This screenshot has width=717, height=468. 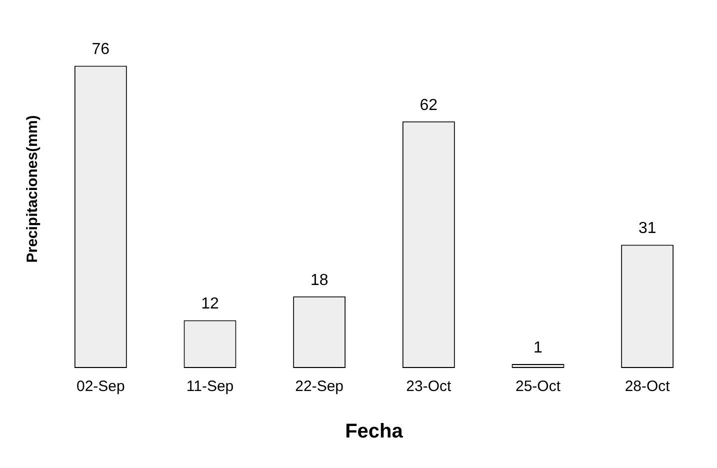 What do you see at coordinates (319, 280) in the screenshot?
I see `data-label: 18` at bounding box center [319, 280].